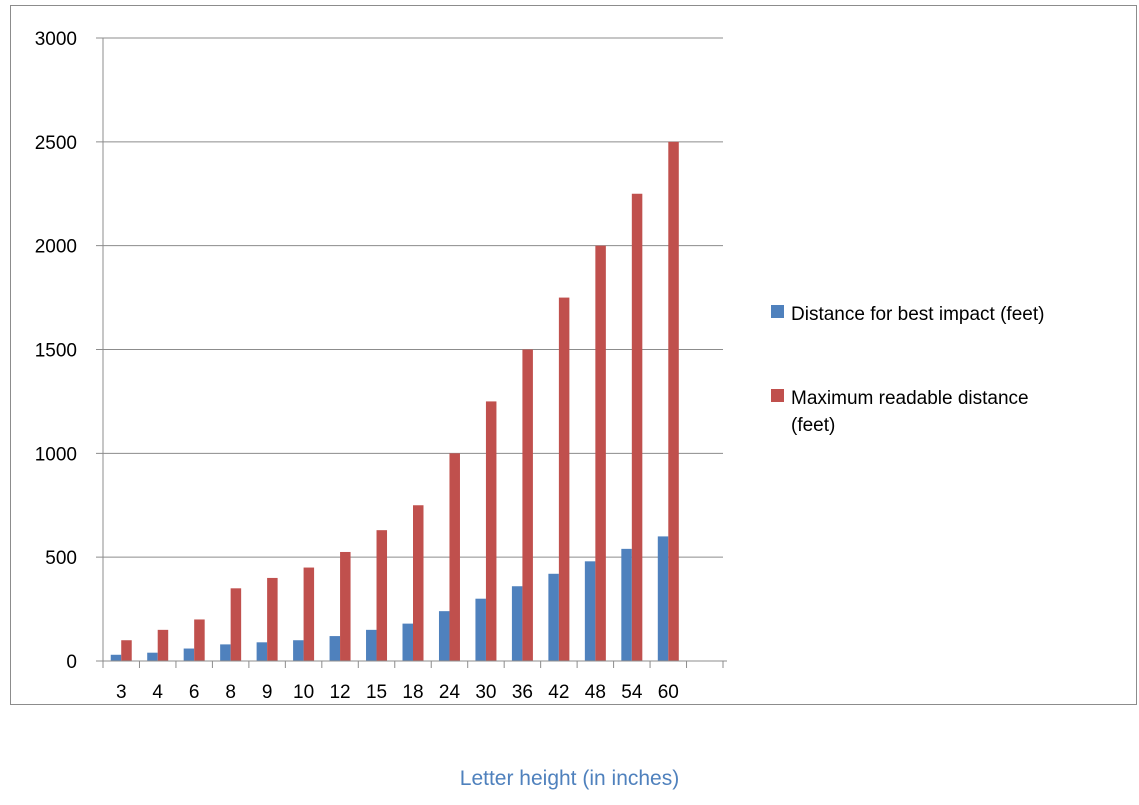 This screenshot has width=1139, height=805. Describe the element at coordinates (485, 692) in the screenshot. I see `x-tick-label: 30` at that location.